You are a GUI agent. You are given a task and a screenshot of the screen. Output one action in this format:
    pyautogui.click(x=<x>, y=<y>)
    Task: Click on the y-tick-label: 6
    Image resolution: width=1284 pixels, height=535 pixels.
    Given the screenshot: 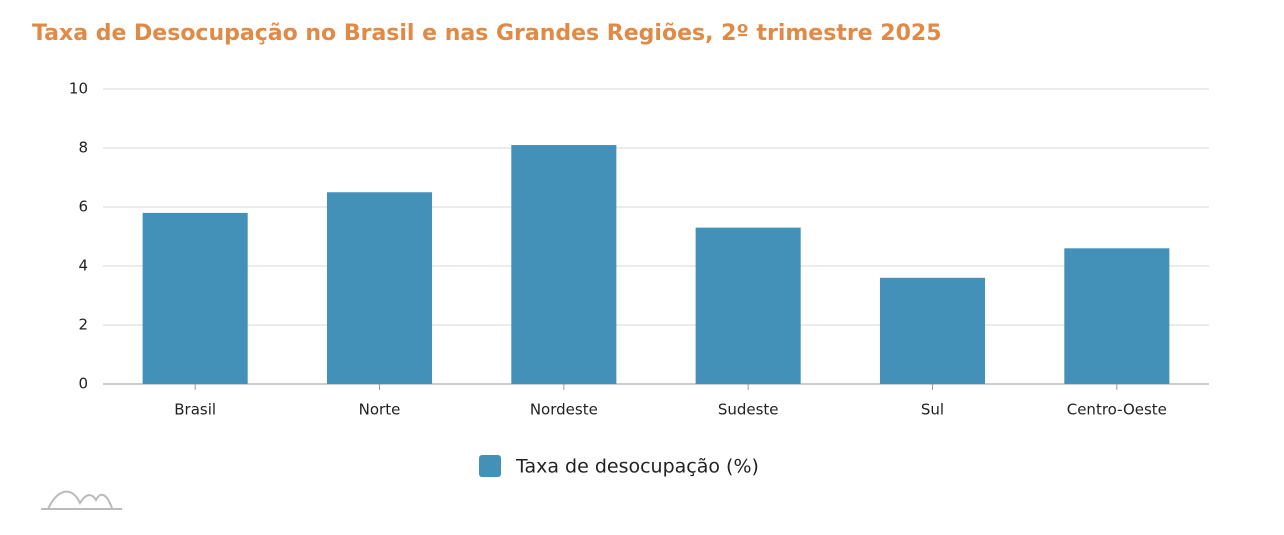 What is the action you would take?
    pyautogui.click(x=83, y=207)
    